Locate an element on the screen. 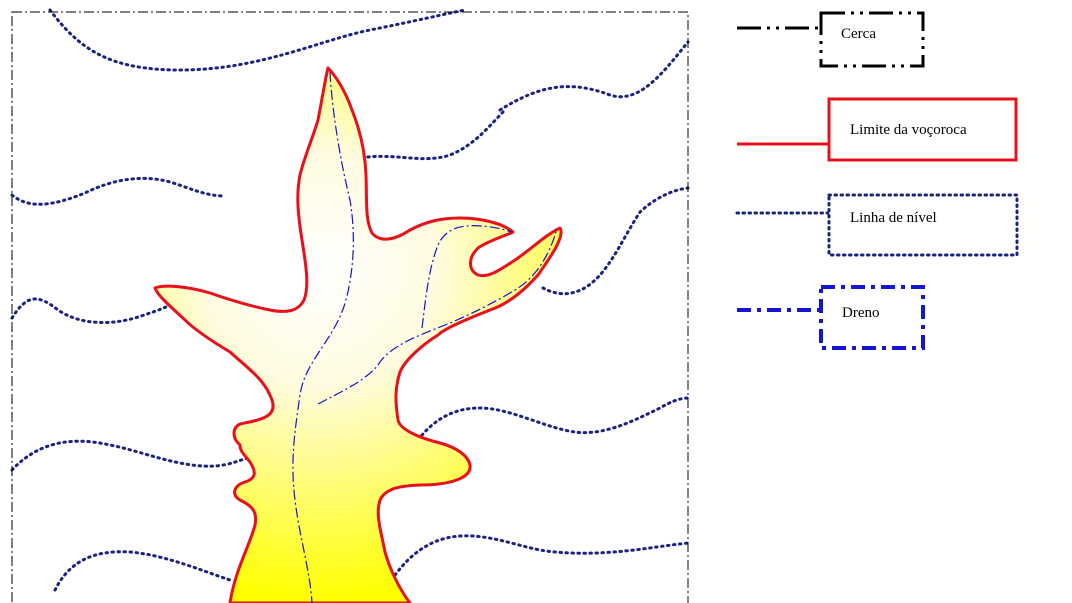  legend-fence-label: Cerca is located at coordinates (858, 34).